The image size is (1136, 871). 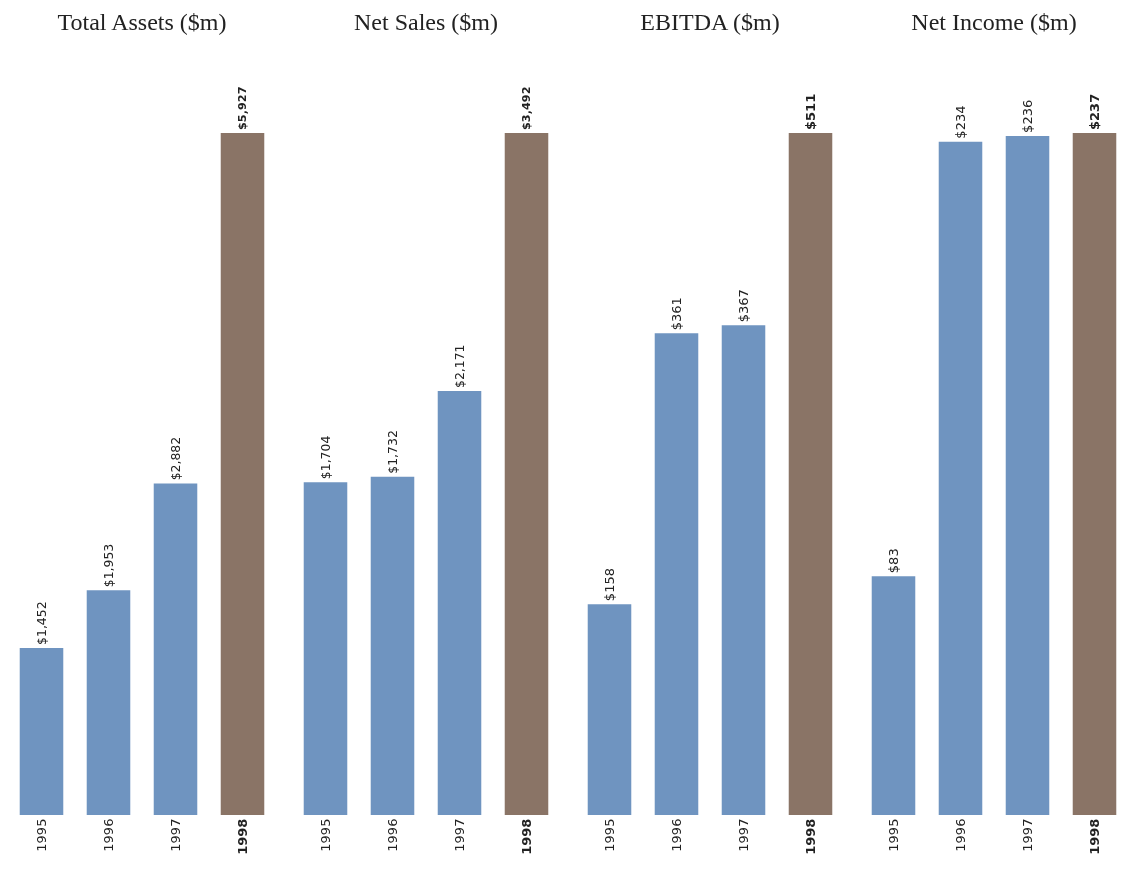 I want to click on data-label: $158, so click(x=609, y=585).